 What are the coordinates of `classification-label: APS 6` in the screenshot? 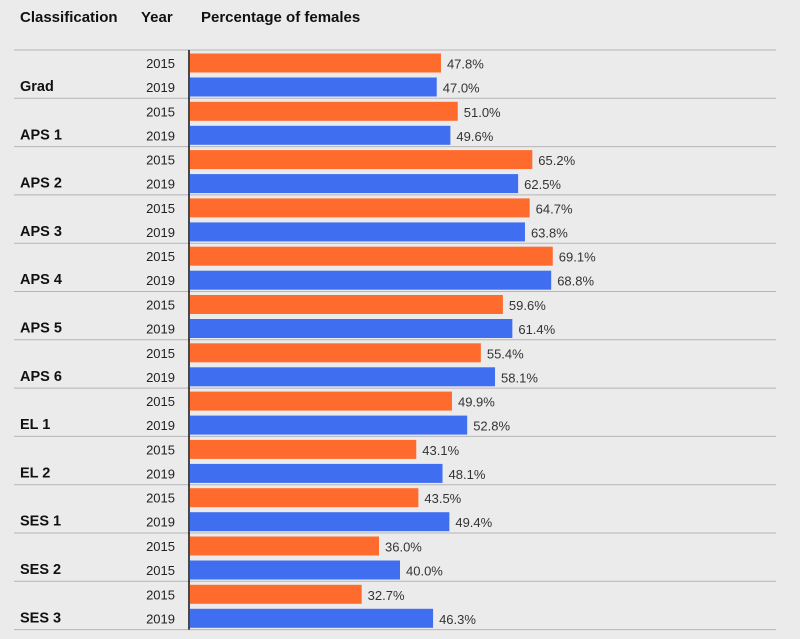 It's located at (41, 377).